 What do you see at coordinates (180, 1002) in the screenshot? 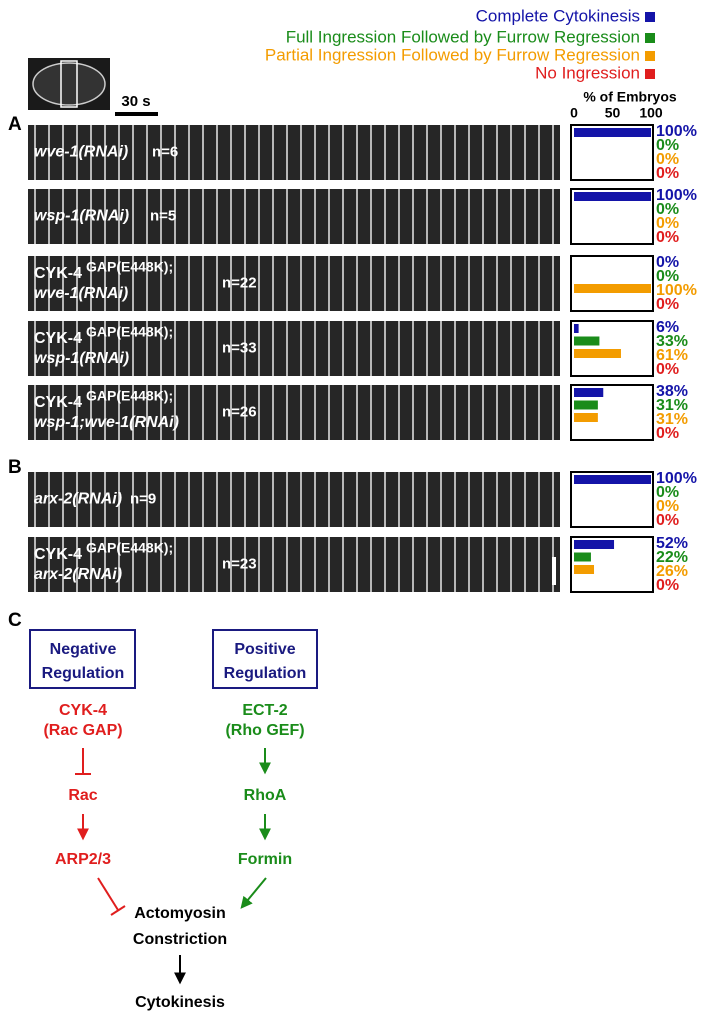
I see `node-label: Cytokinesis` at bounding box center [180, 1002].